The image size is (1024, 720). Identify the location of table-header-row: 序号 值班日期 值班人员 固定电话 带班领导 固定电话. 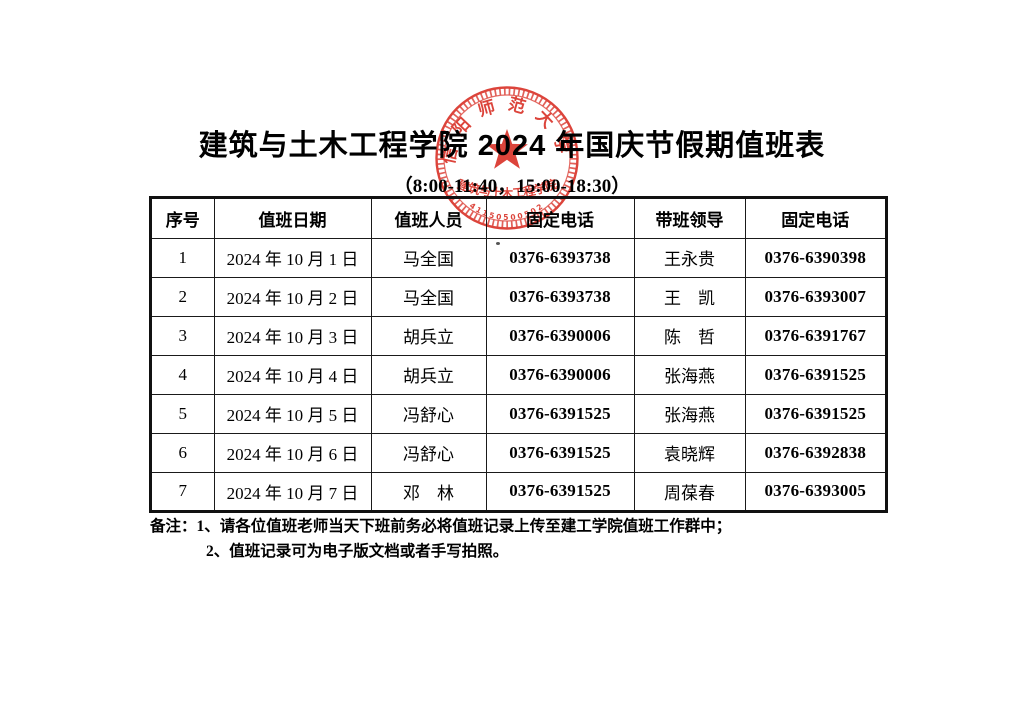
(518, 218).